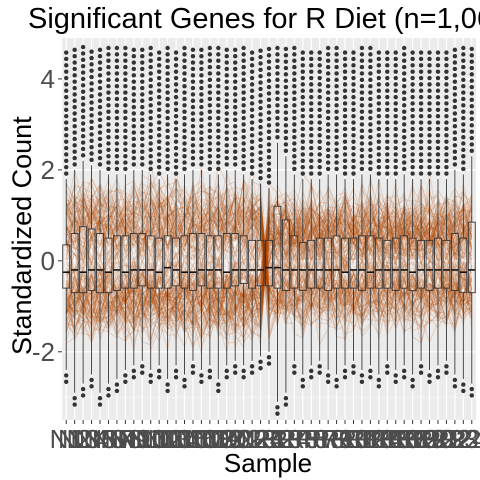 This screenshot has height=480, width=480. I want to click on x-tick-label: R6, so click(311, 439).